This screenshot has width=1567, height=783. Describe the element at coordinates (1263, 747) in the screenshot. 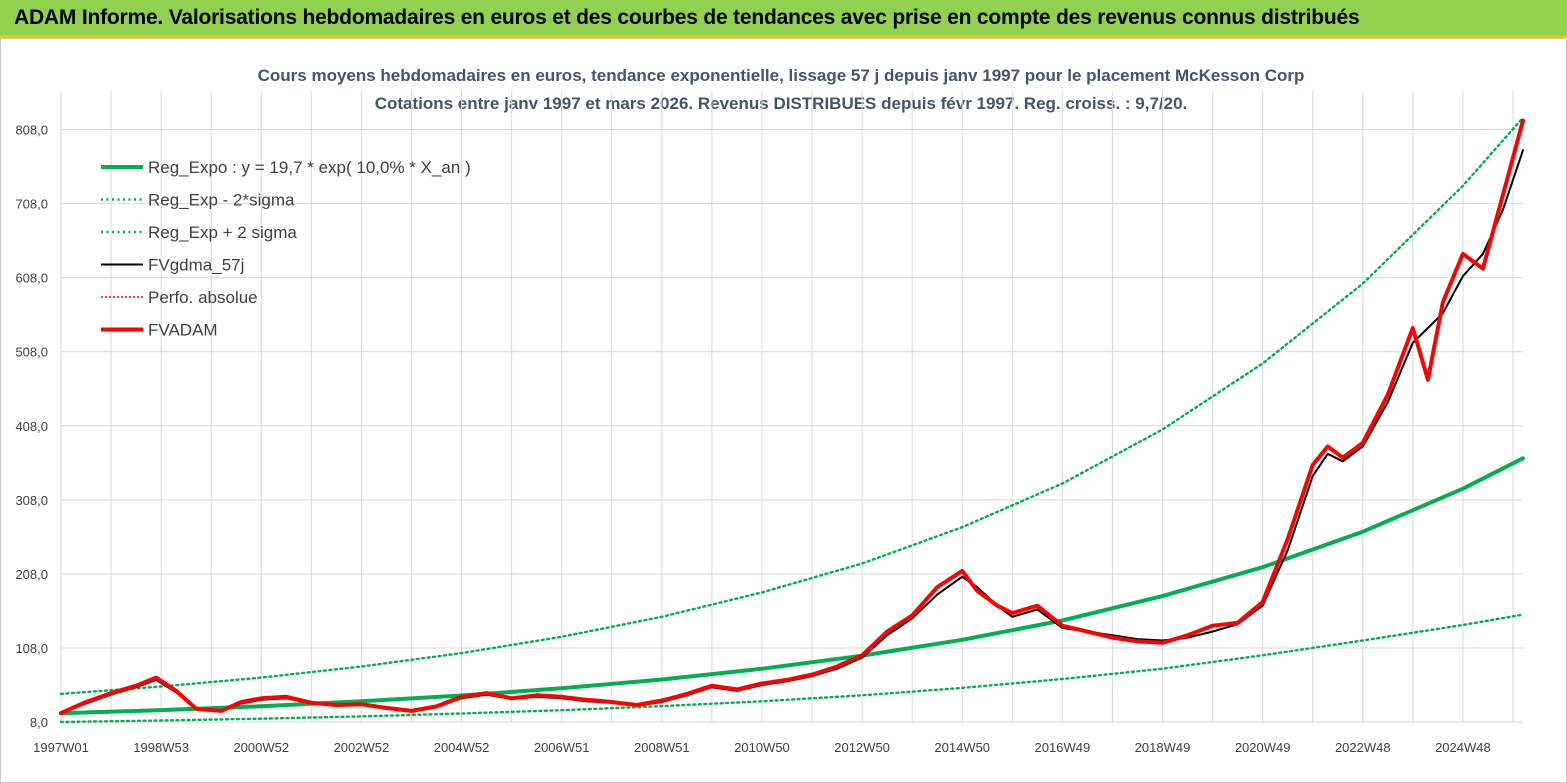

I see `x-tick-label: 2020W49` at that location.